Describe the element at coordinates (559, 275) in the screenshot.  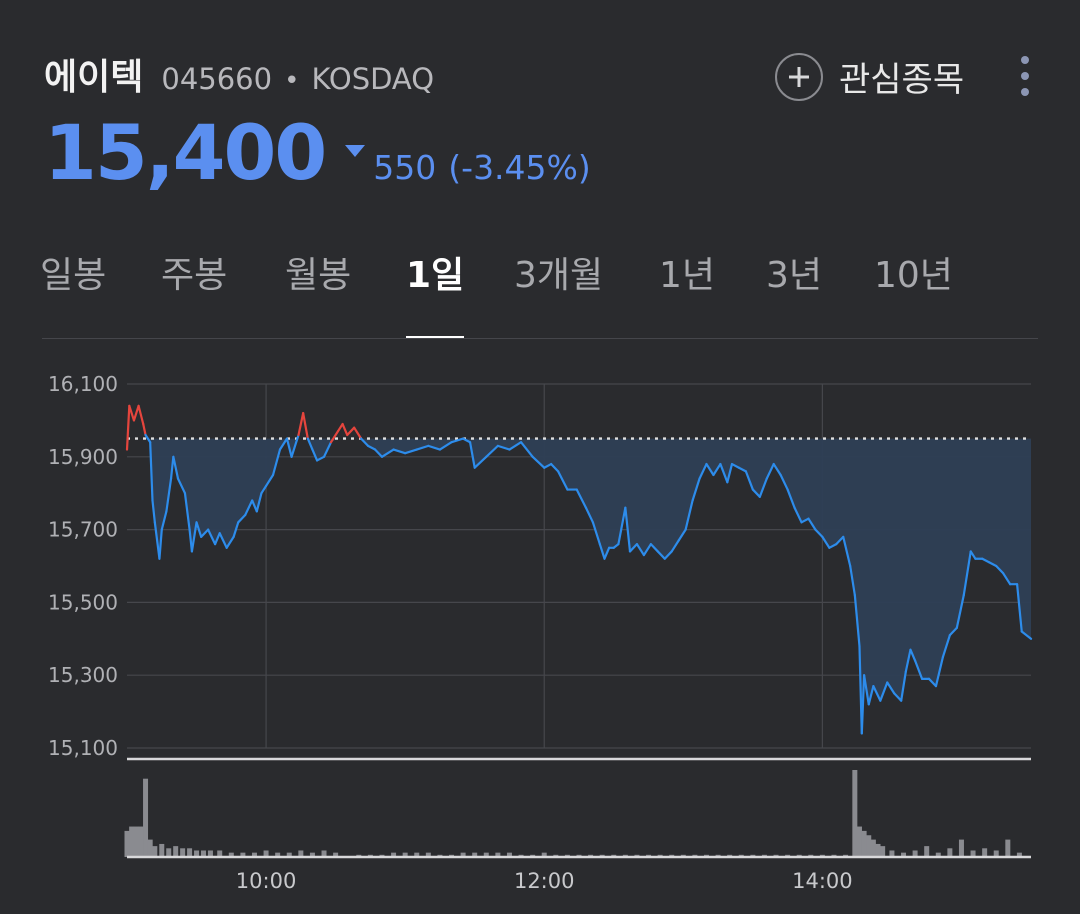
I see `tab-3months: 3개월` at that location.